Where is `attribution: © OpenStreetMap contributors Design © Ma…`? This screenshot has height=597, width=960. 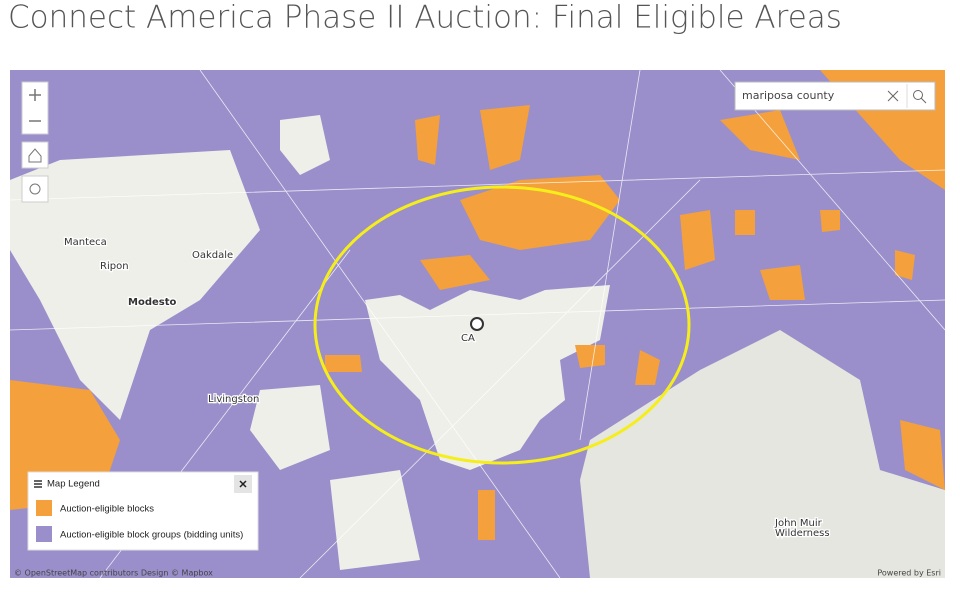
attribution: © OpenStreetMap contributors Design © Ma… is located at coordinates (113, 573).